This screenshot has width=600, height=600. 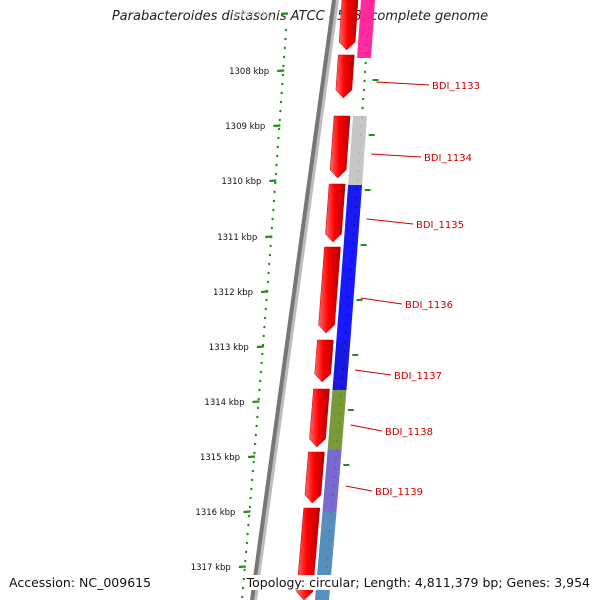 I want to click on gene-label: BDI_1136, so click(x=429, y=305).